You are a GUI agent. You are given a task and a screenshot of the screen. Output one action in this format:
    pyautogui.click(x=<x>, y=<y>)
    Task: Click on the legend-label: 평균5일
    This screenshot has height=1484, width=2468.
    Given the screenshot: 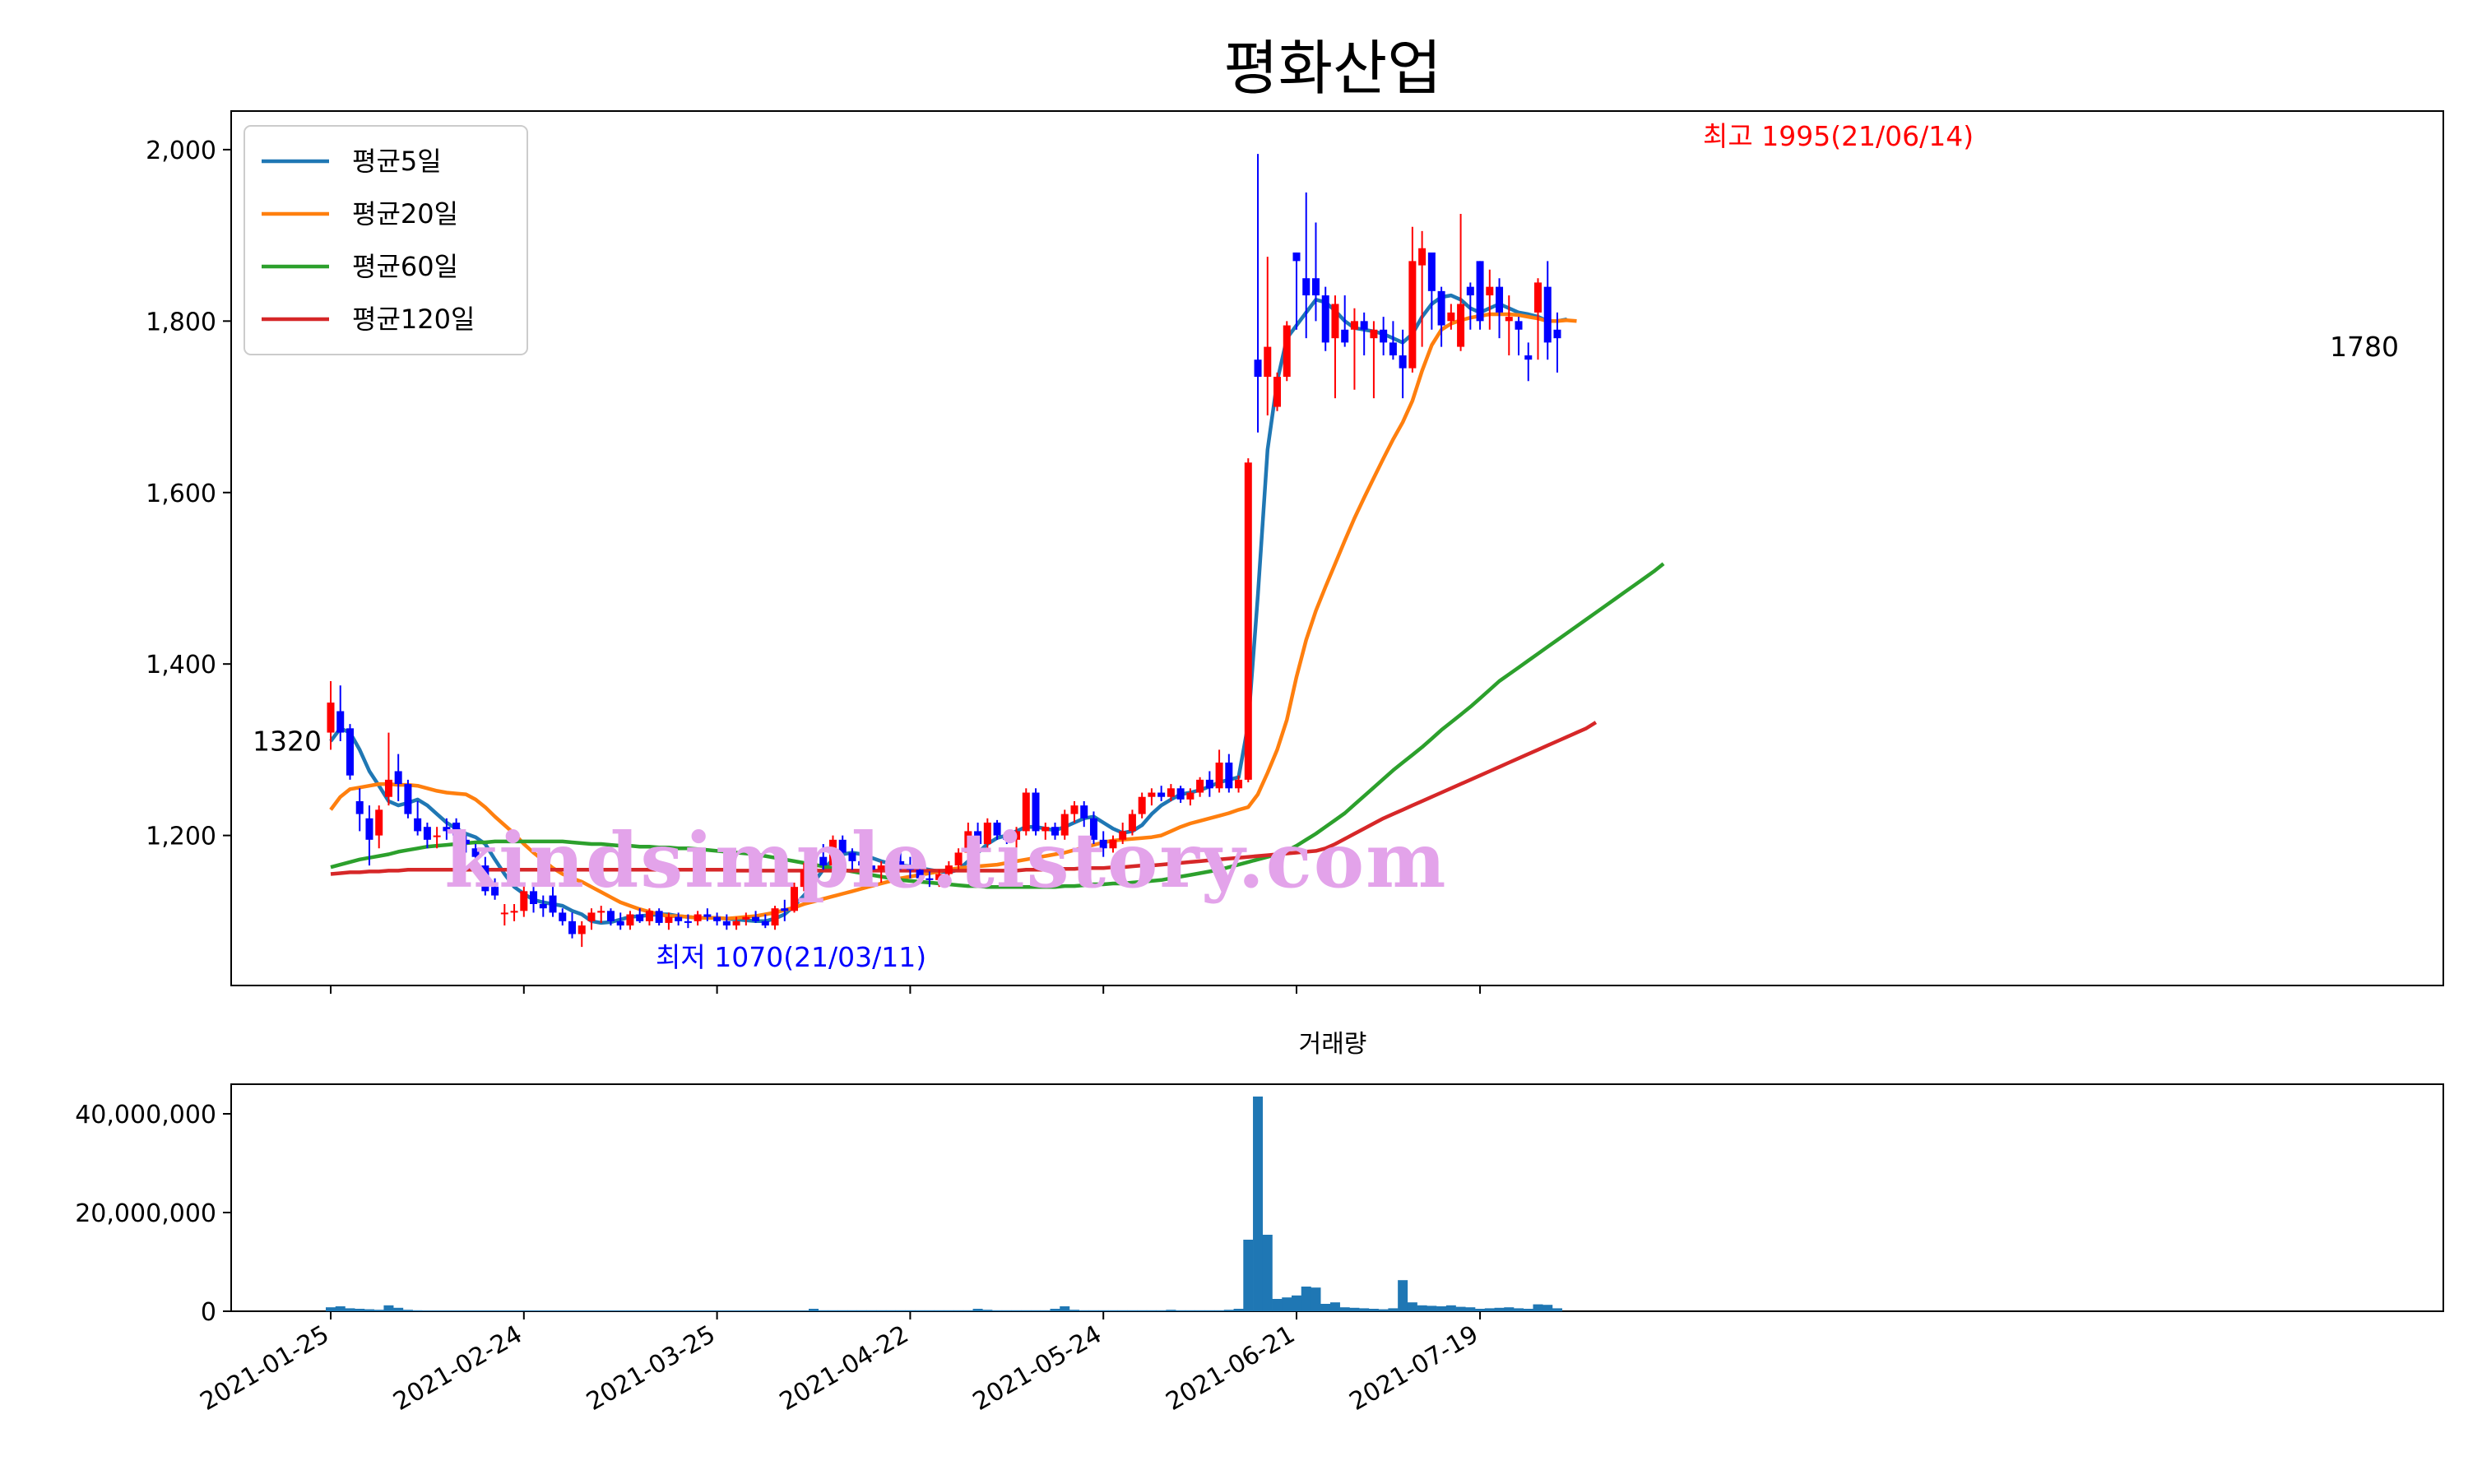 What is the action you would take?
    pyautogui.click(x=397, y=161)
    